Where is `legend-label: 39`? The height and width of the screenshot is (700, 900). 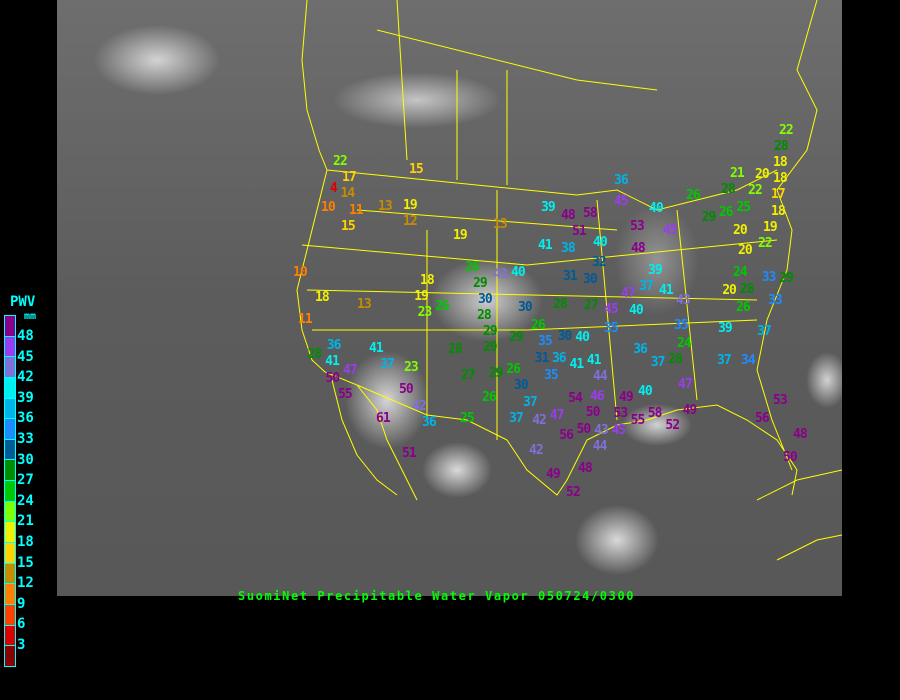 legend-label: 39 is located at coordinates (25, 397).